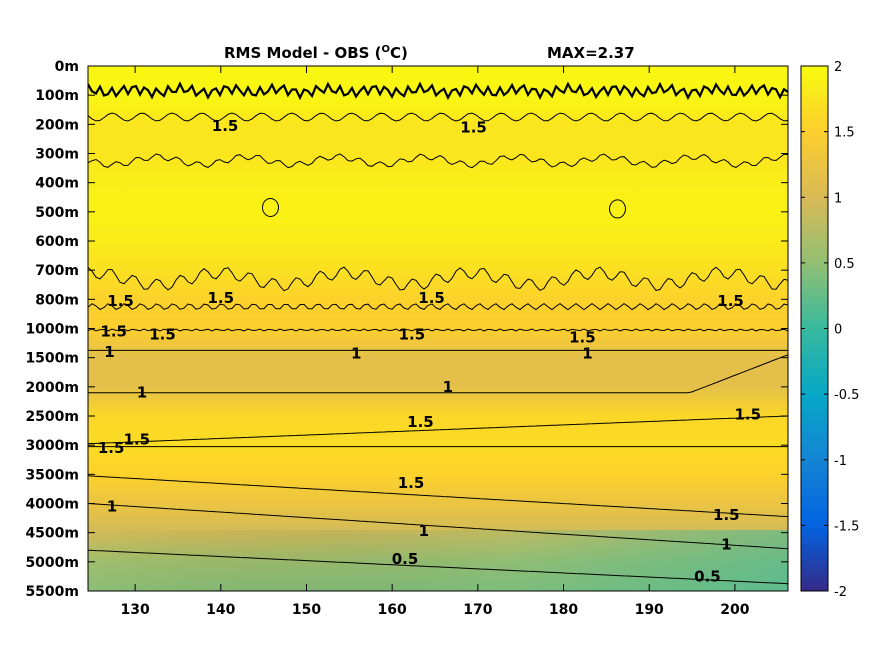  I want to click on colorbar-ticks: 2 1.5 1 0.5 0 -0.5 -1 -1.5 -2, so click(830, 330).